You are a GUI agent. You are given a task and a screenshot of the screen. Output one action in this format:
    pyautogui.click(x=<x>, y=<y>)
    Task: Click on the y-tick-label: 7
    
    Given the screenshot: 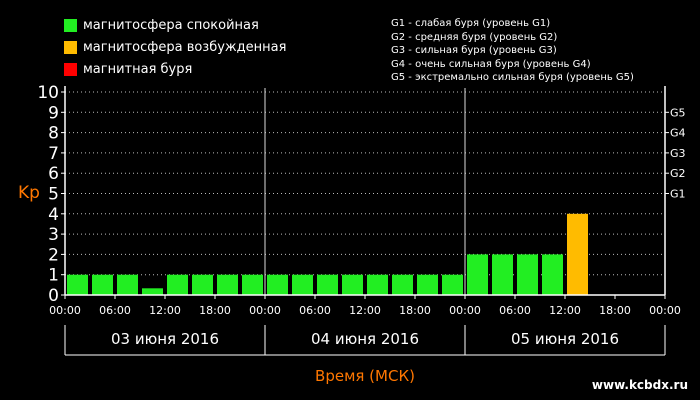 What is the action you would take?
    pyautogui.click(x=53, y=154)
    